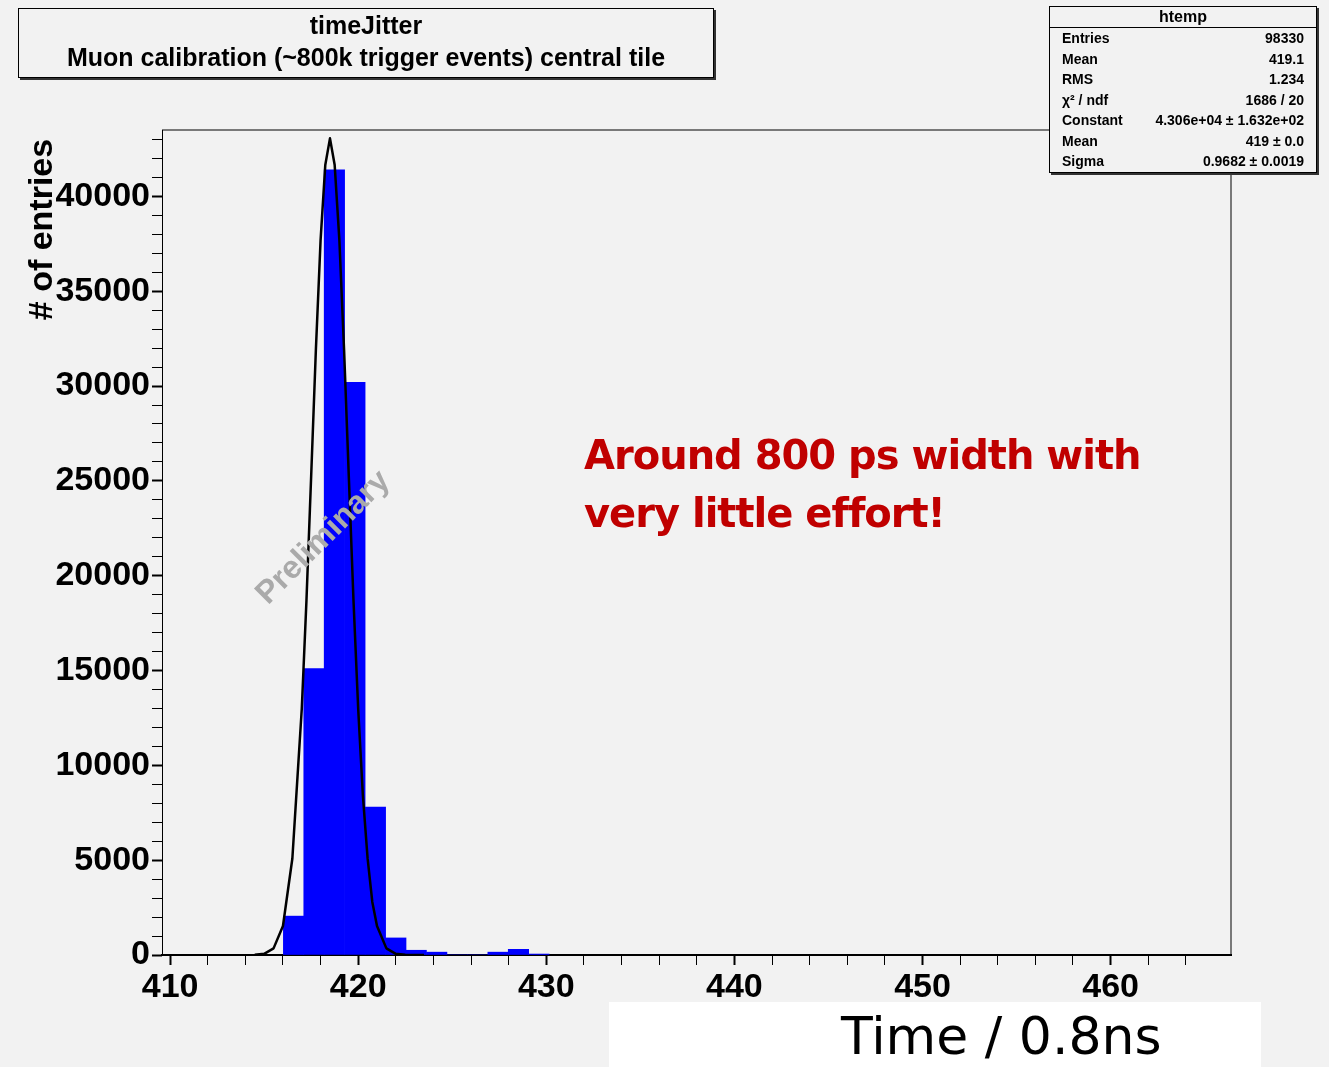 The width and height of the screenshot is (1329, 1067). I want to click on text: htemp, so click(1183, 17).